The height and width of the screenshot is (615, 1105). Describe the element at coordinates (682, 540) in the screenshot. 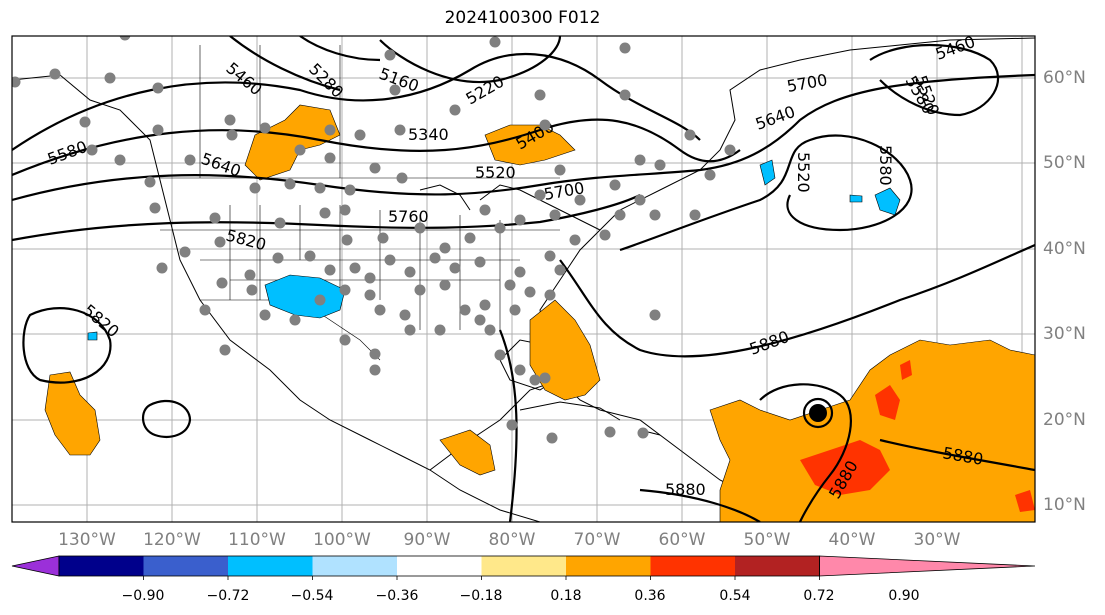

I see `longitude-label: 60°W` at that location.